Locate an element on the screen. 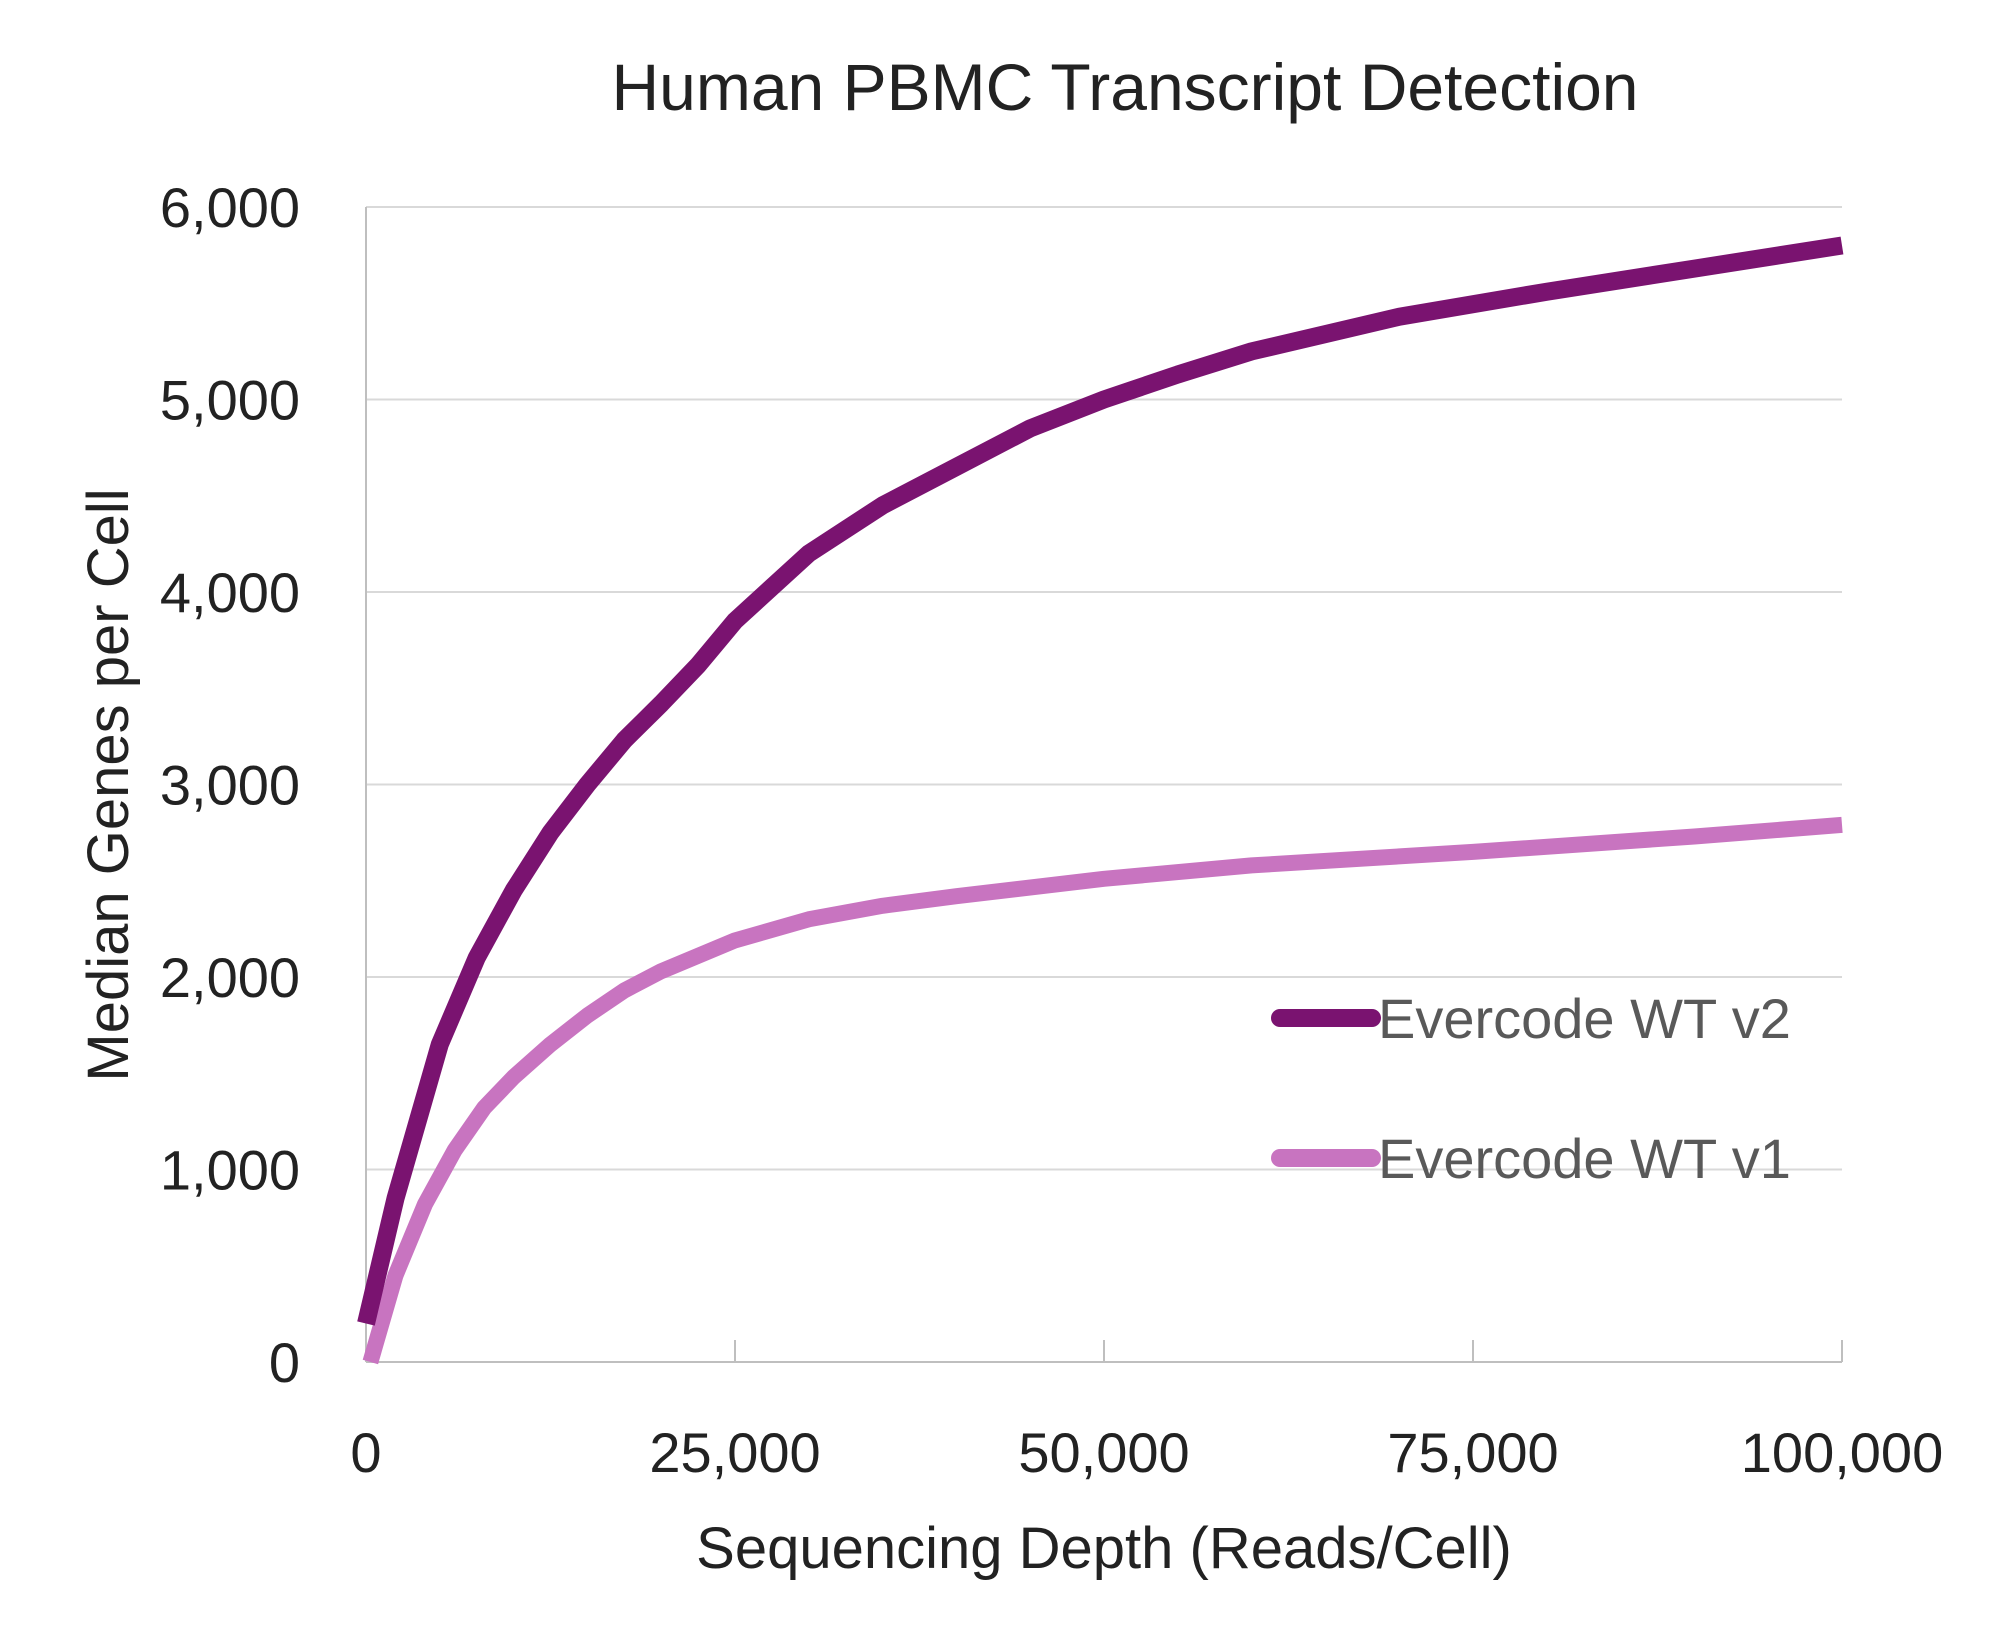  y-tick-label: 1,000 is located at coordinates (230, 1170).